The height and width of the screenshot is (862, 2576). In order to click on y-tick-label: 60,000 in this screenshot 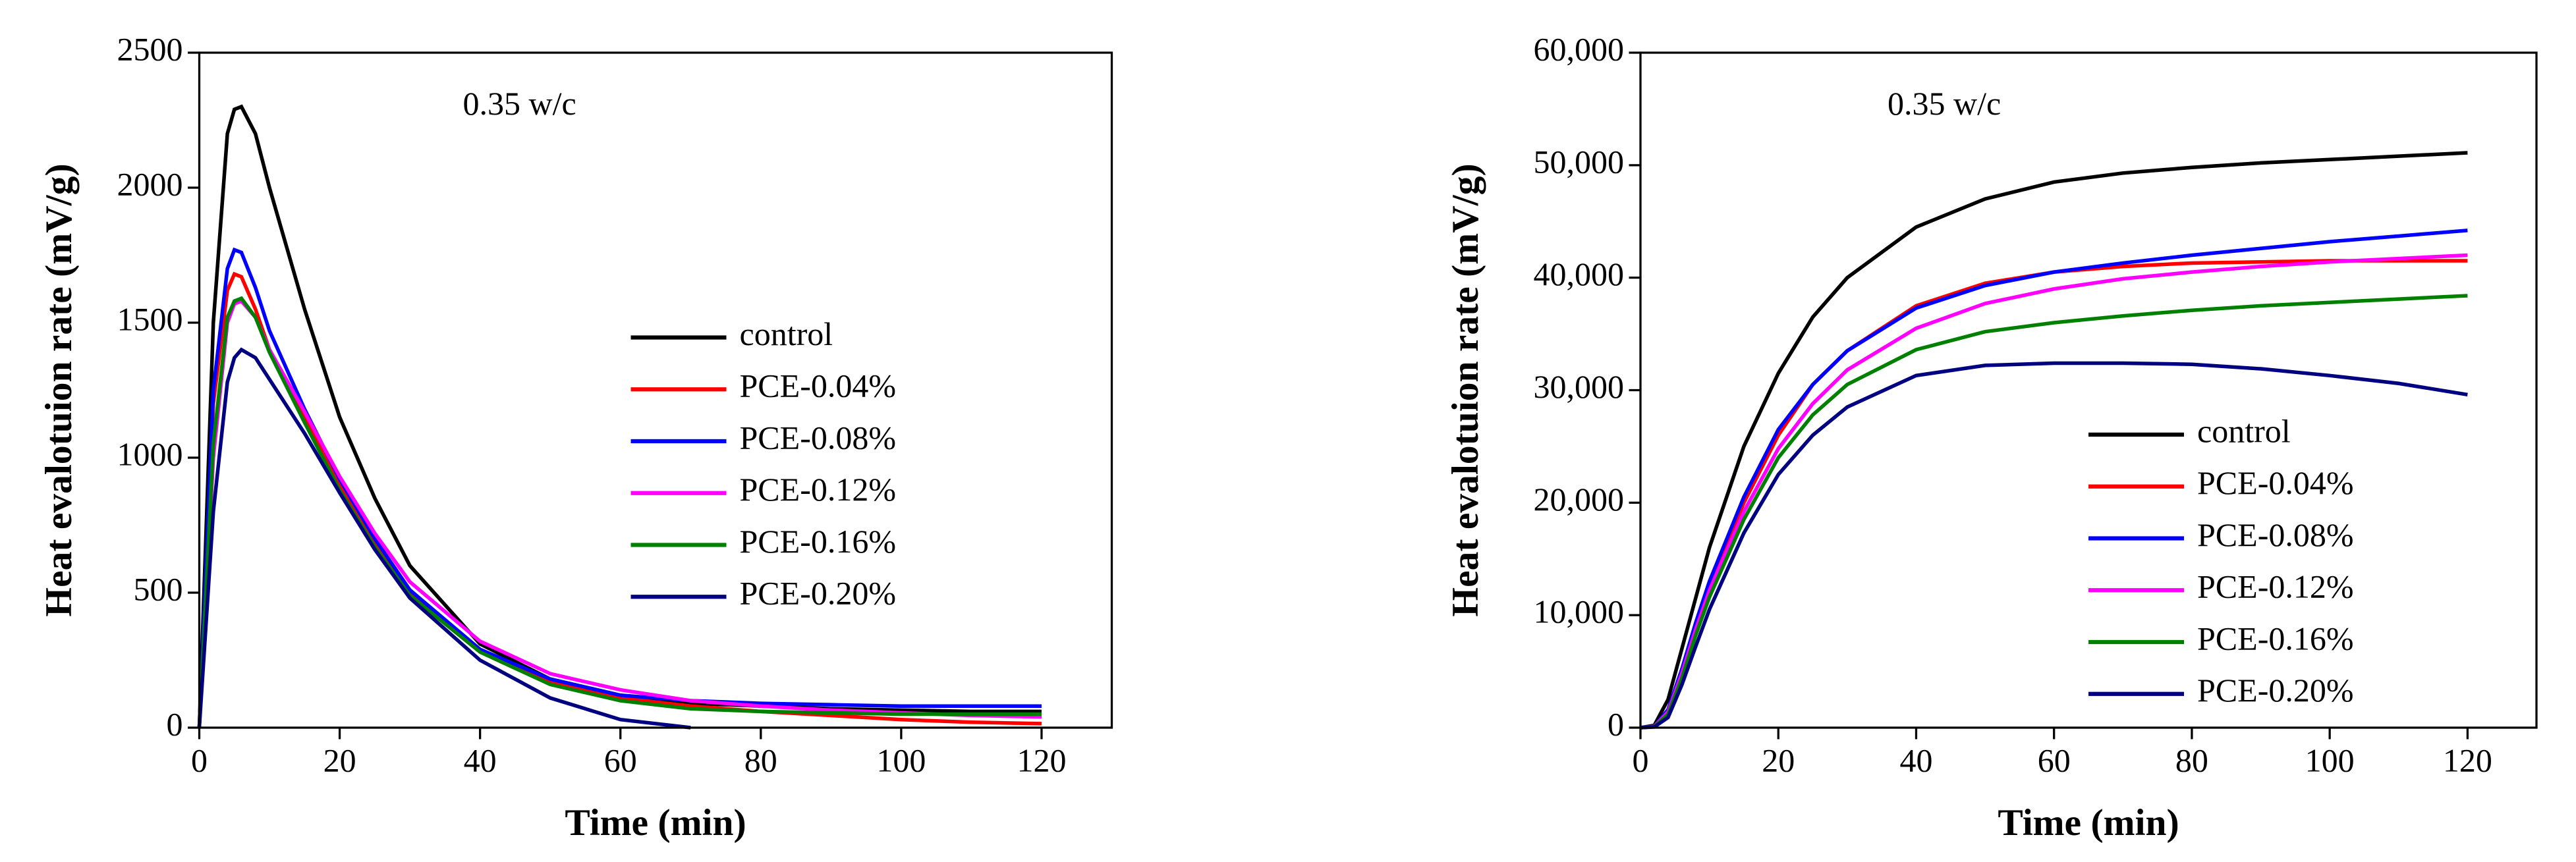, I will do `click(1579, 49)`.